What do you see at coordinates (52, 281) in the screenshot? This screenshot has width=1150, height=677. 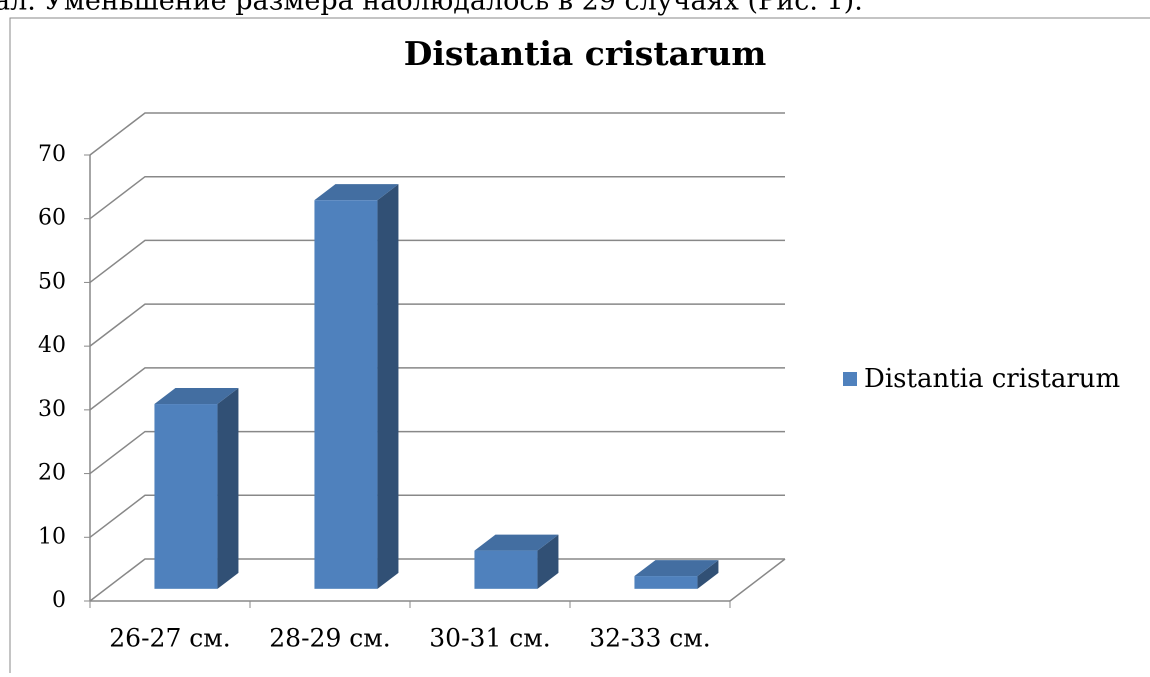 I see `y-tick-label: 50` at bounding box center [52, 281].